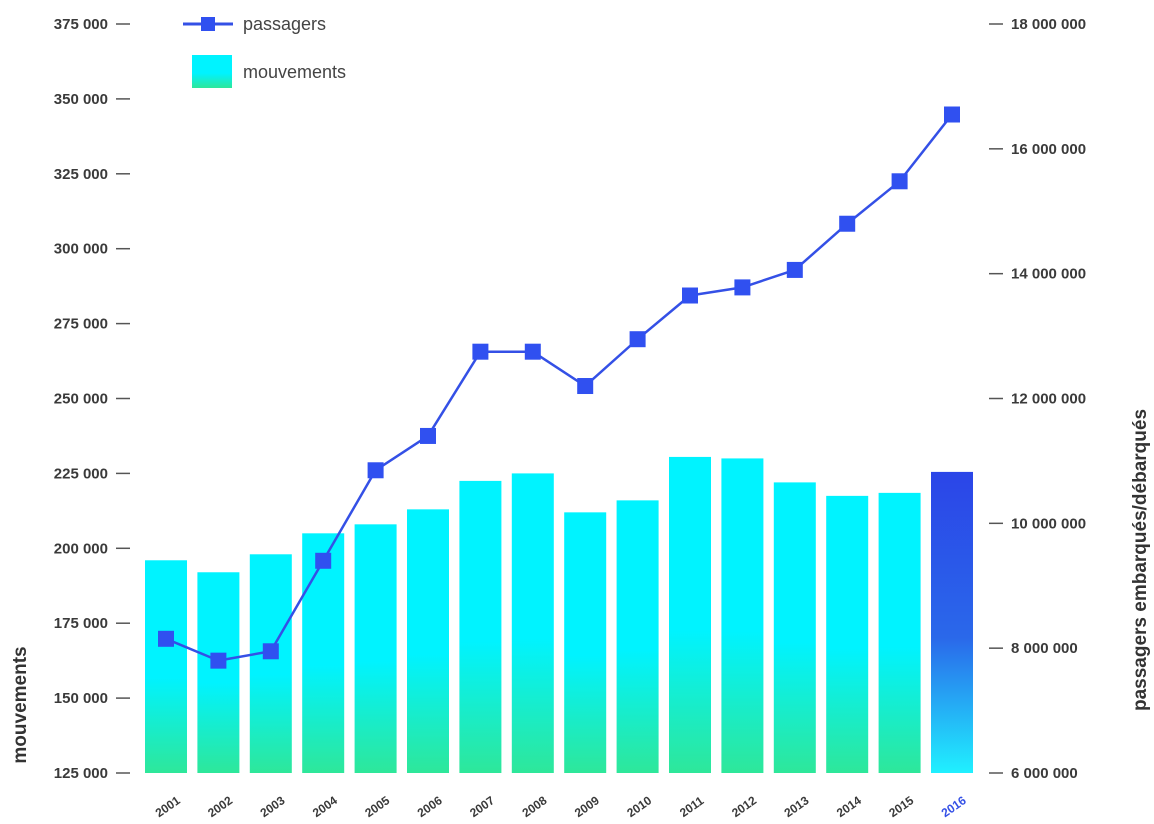 The image size is (1154, 824). What do you see at coordinates (637, 636) in the screenshot?
I see `bar-2010` at bounding box center [637, 636].